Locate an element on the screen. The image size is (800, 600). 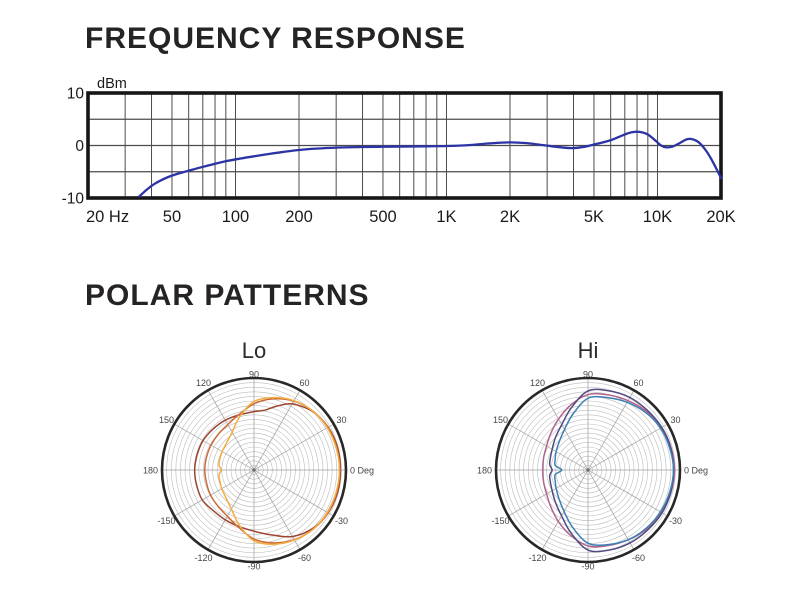
svg-text: 5K is located at coordinates (594, 217).